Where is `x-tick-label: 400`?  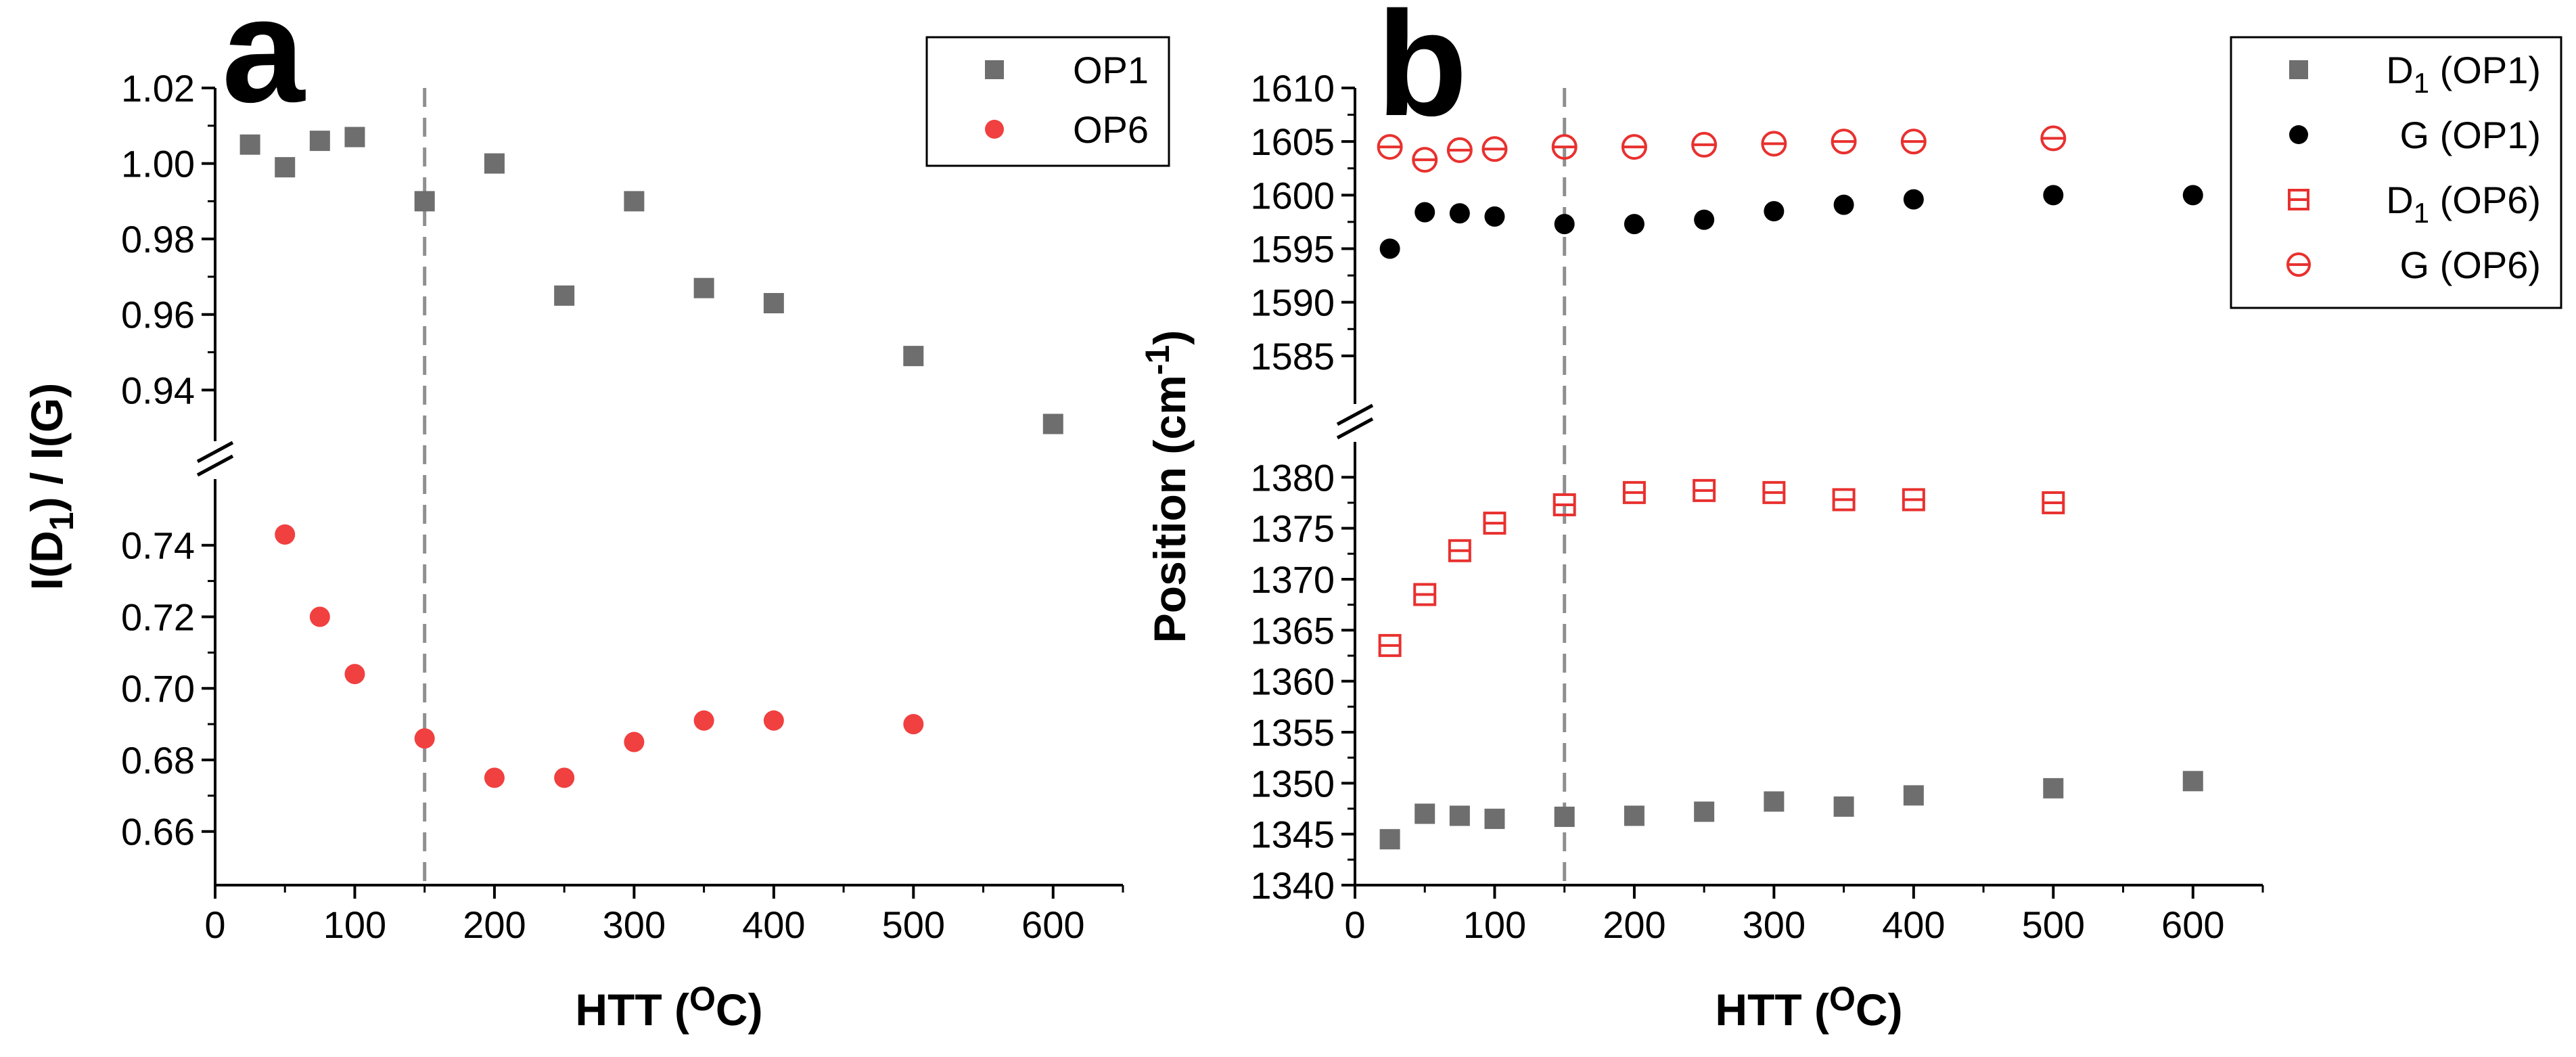 x-tick-label: 400 is located at coordinates (1914, 924).